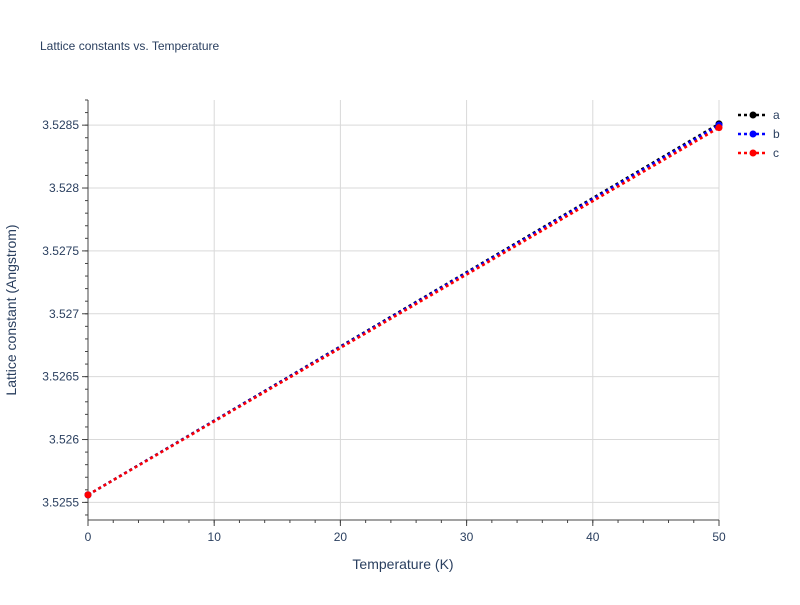  I want to click on x-axis-label: Temperature (K), so click(402, 564).